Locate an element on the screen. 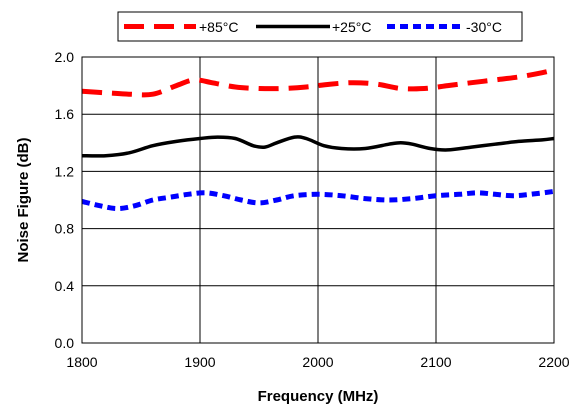  y-tick-label: 0.0 is located at coordinates (65, 343).